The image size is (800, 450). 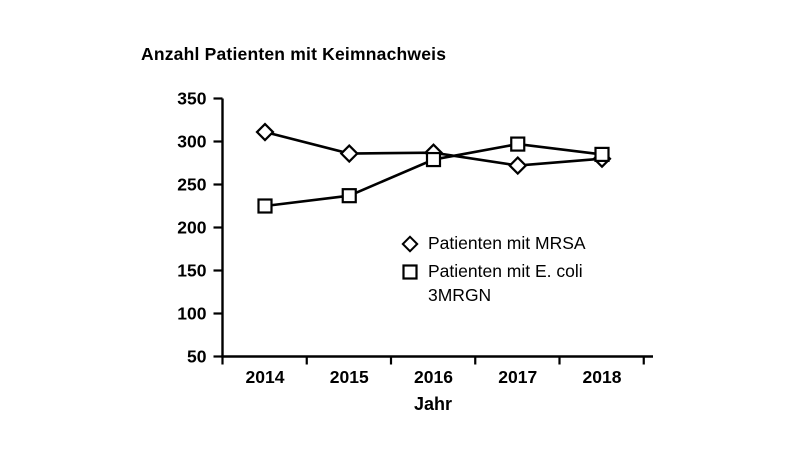 What do you see at coordinates (294, 54) in the screenshot?
I see `chart-title: Anzahl Patienten mit Keimnachweis` at bounding box center [294, 54].